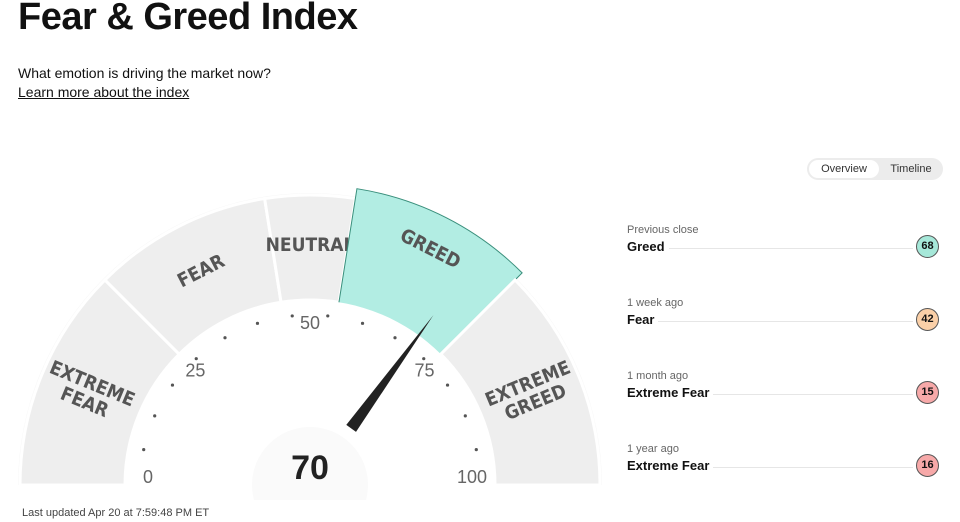  Describe the element at coordinates (195, 370) in the screenshot. I see `tick-label: 25` at that location.